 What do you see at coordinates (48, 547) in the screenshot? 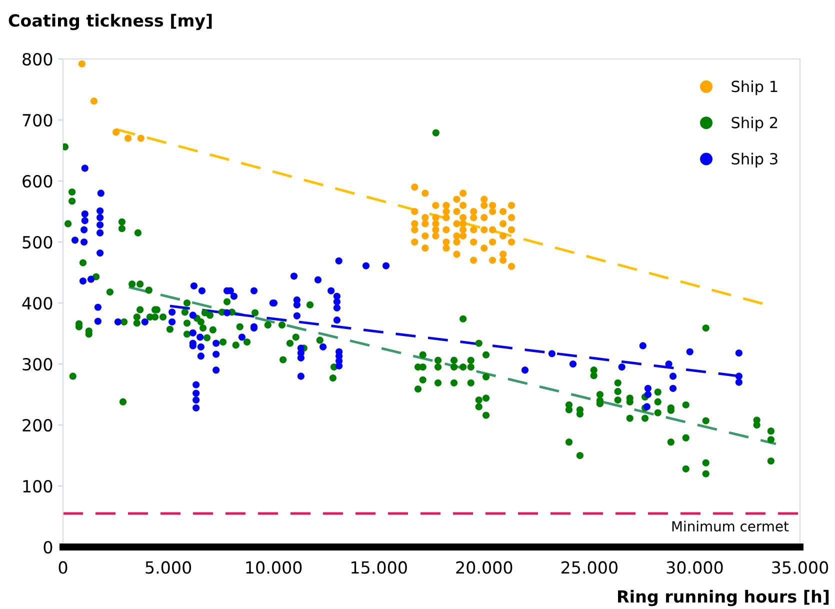
I see `y-tick-label: 0` at bounding box center [48, 547].